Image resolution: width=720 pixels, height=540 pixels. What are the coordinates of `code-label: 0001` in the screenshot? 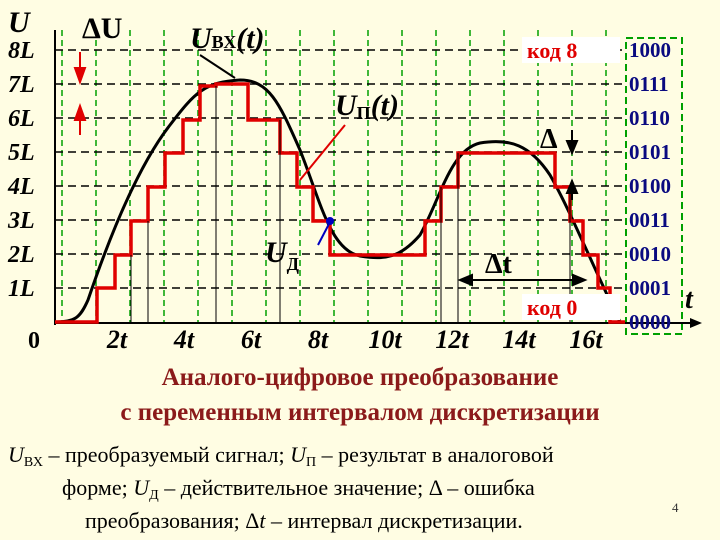 It's located at (650, 288).